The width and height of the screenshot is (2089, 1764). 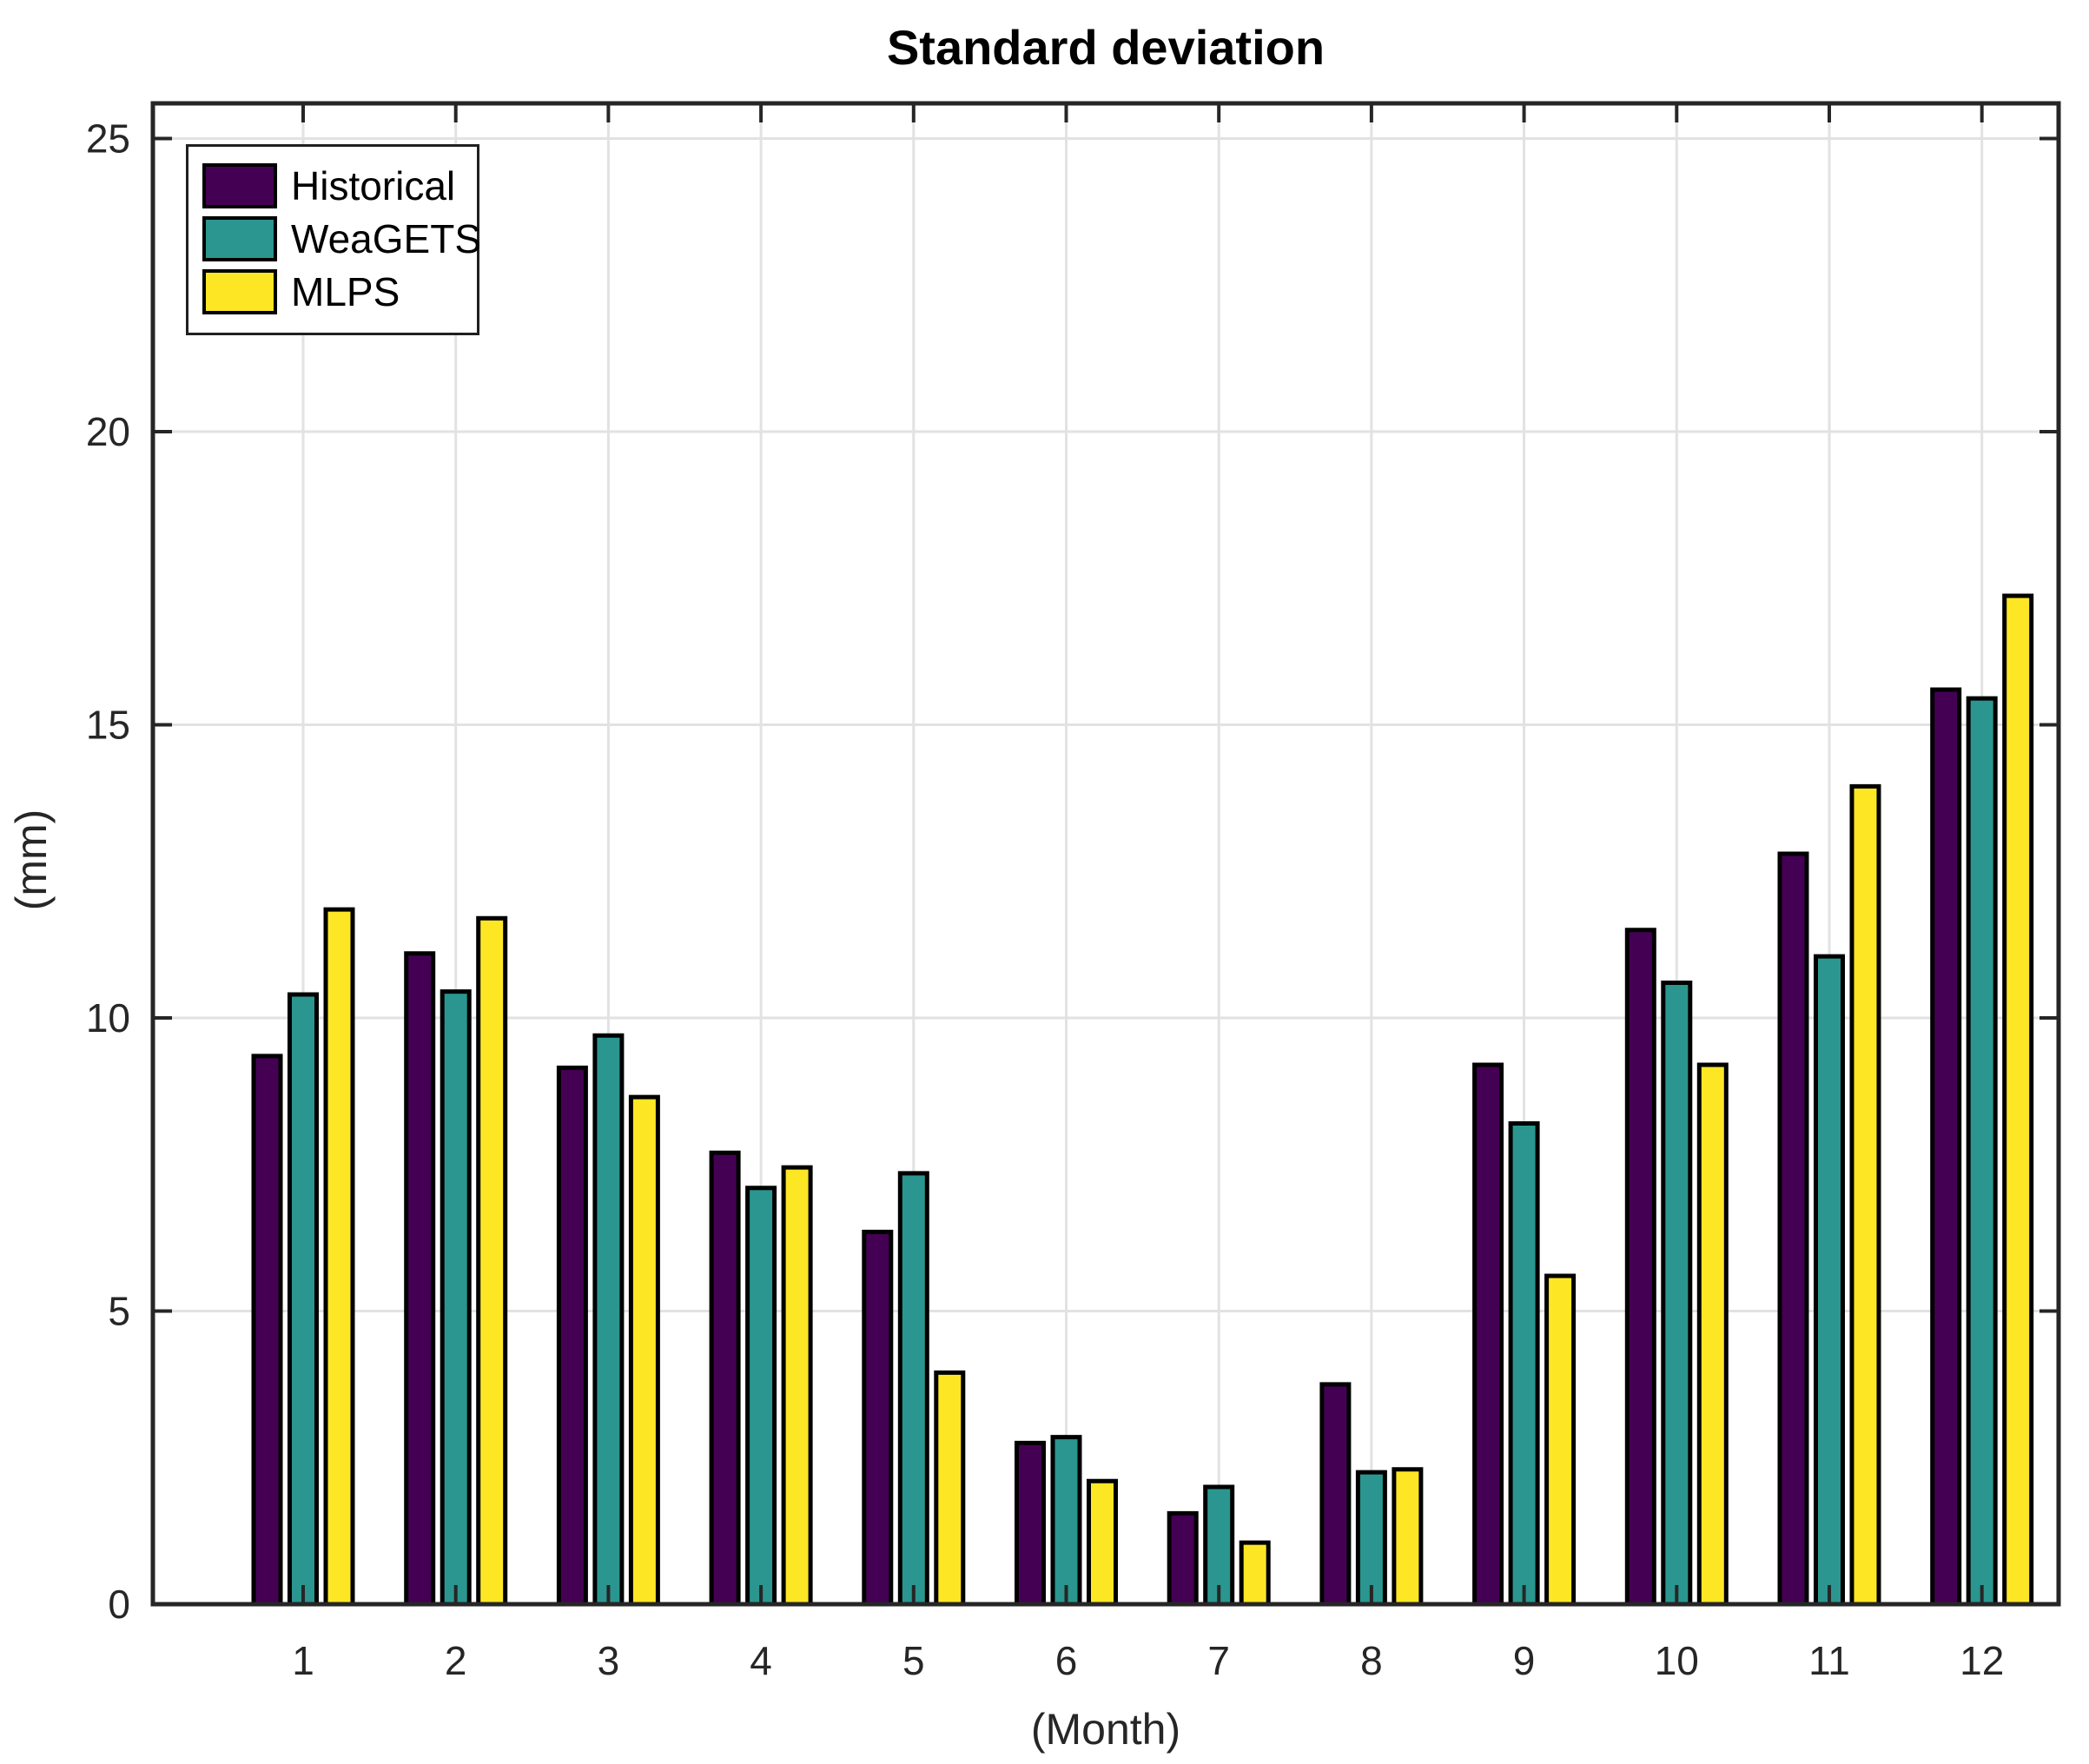 What do you see at coordinates (913, 1660) in the screenshot?
I see `x-tick-label: 5` at bounding box center [913, 1660].